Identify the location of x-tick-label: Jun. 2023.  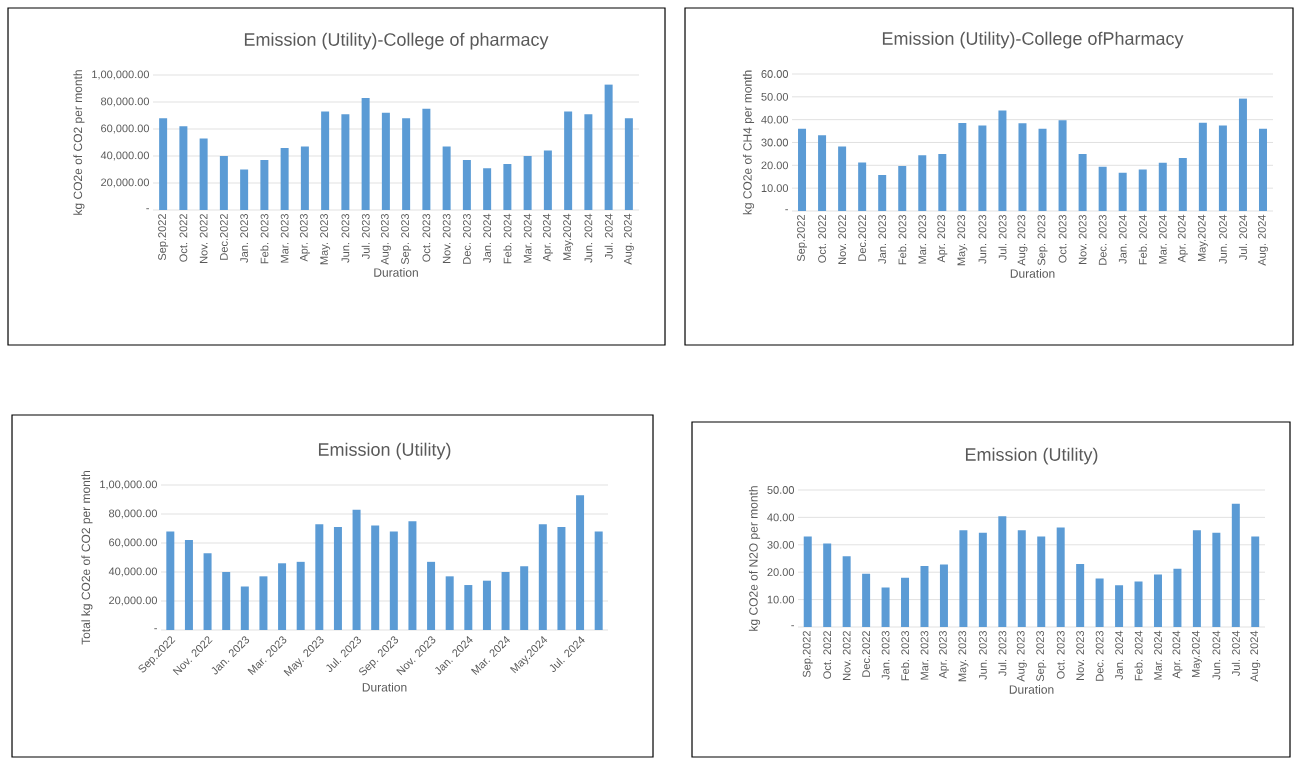
(982, 655).